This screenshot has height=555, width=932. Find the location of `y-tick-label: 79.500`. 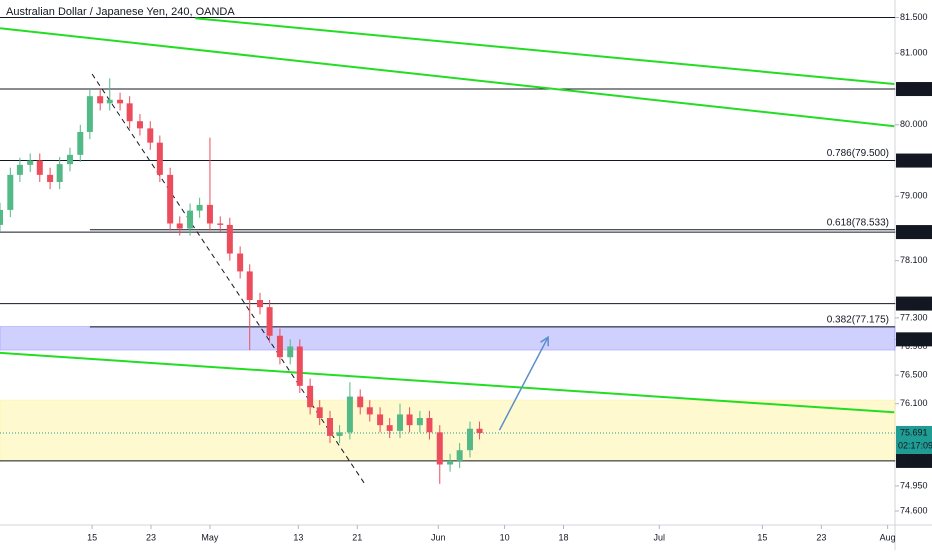

y-tick-label: 79.500 is located at coordinates (914, 160).